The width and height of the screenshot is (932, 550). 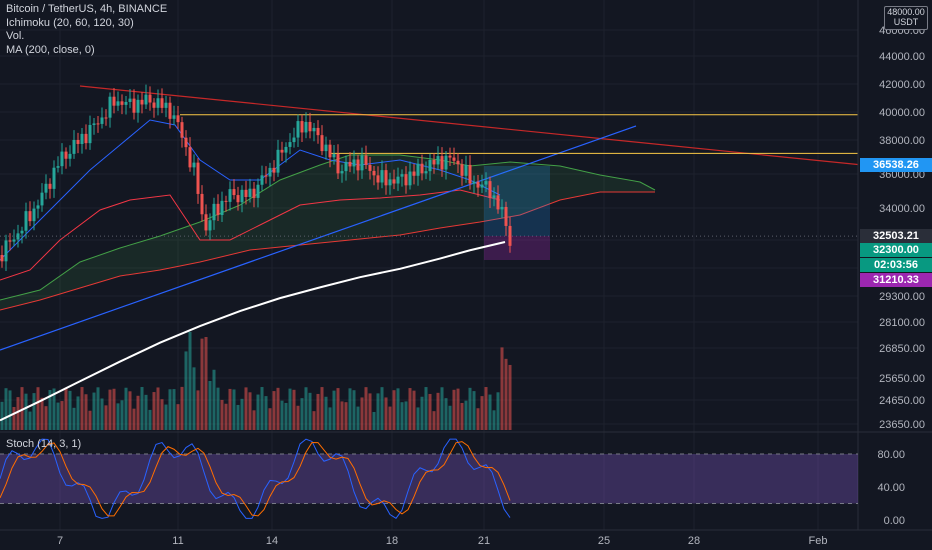 I want to click on price-tick-label: 26850.00, so click(x=902, y=349).